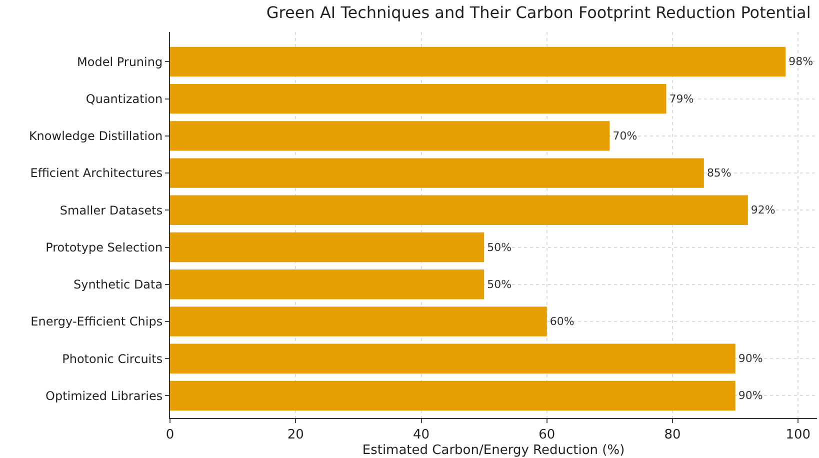 The image size is (819, 458). What do you see at coordinates (96, 321) in the screenshot?
I see `y-tick-label: Energy-Efficient Chips` at bounding box center [96, 321].